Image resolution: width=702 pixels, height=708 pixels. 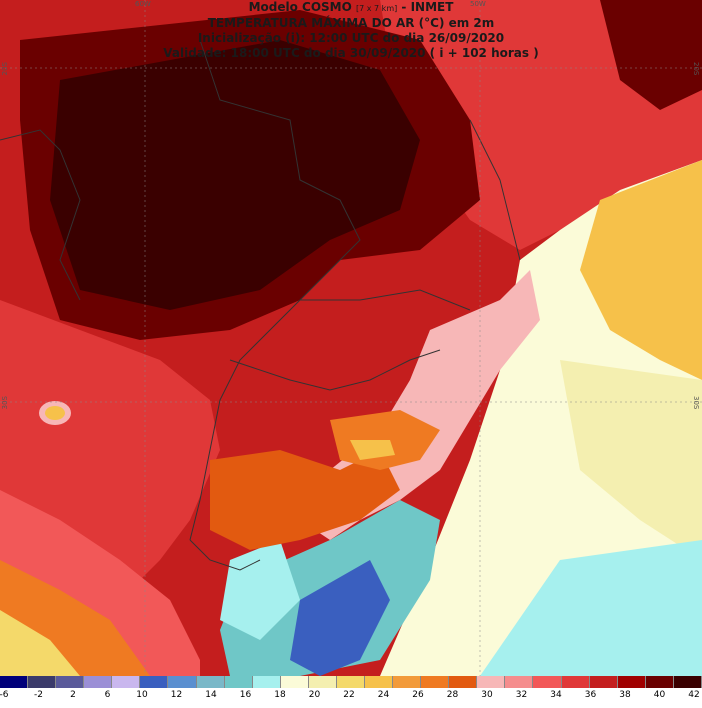 What do you see at coordinates (591, 608) in the screenshot?
I see `field-ocean-cyan` at bounding box center [591, 608].